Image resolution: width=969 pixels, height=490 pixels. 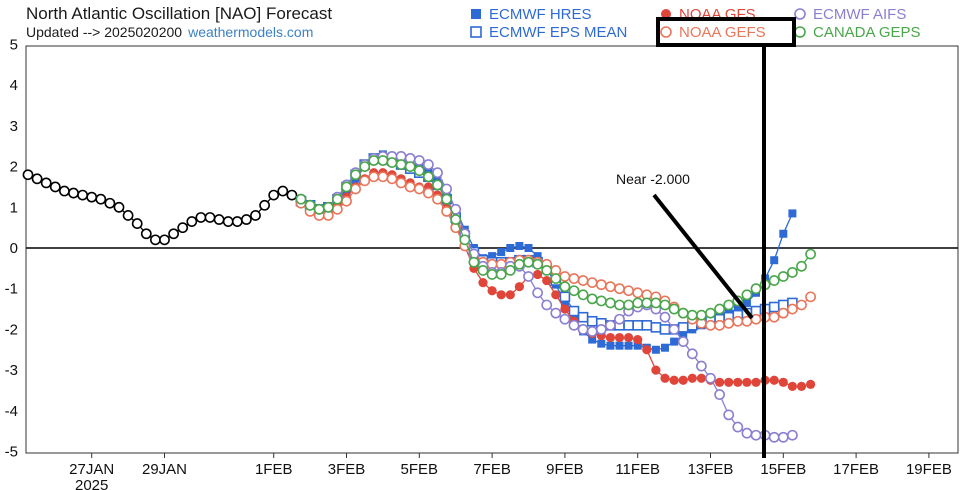 What do you see at coordinates (857, 32) in the screenshot?
I see `legend-item-geps: CANADA GEPS` at bounding box center [857, 32].